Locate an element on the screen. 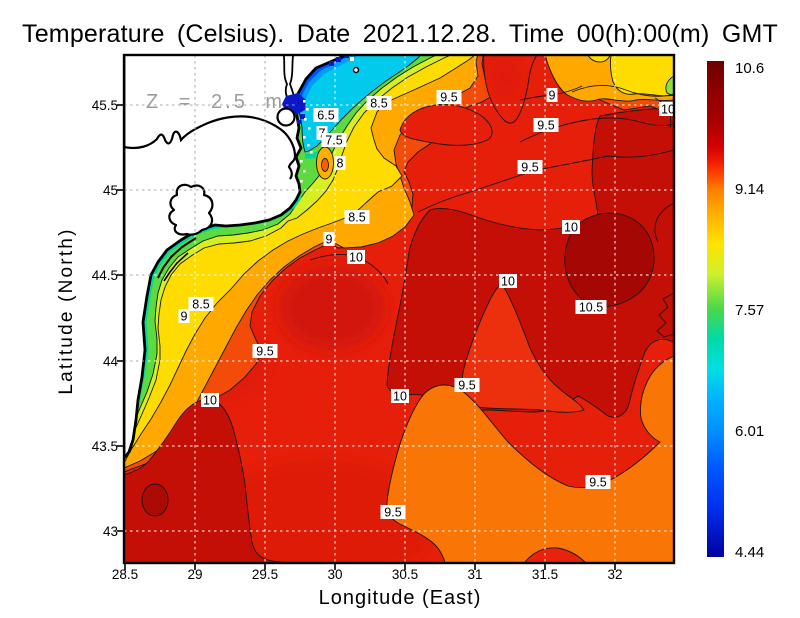  svg-text: 4.44 is located at coordinates (749, 552).